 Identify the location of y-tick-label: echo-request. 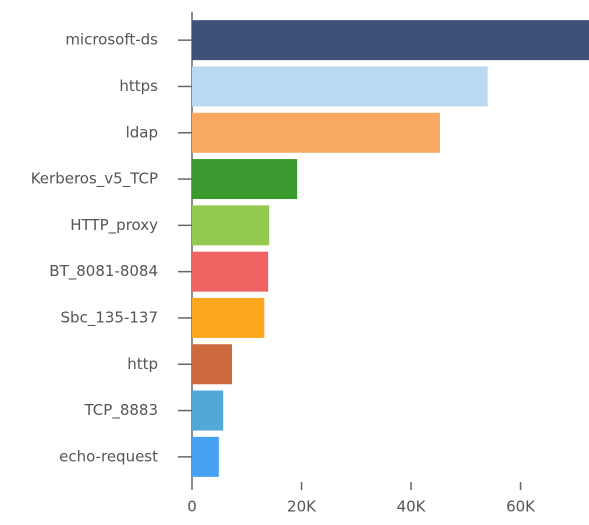
(108, 456).